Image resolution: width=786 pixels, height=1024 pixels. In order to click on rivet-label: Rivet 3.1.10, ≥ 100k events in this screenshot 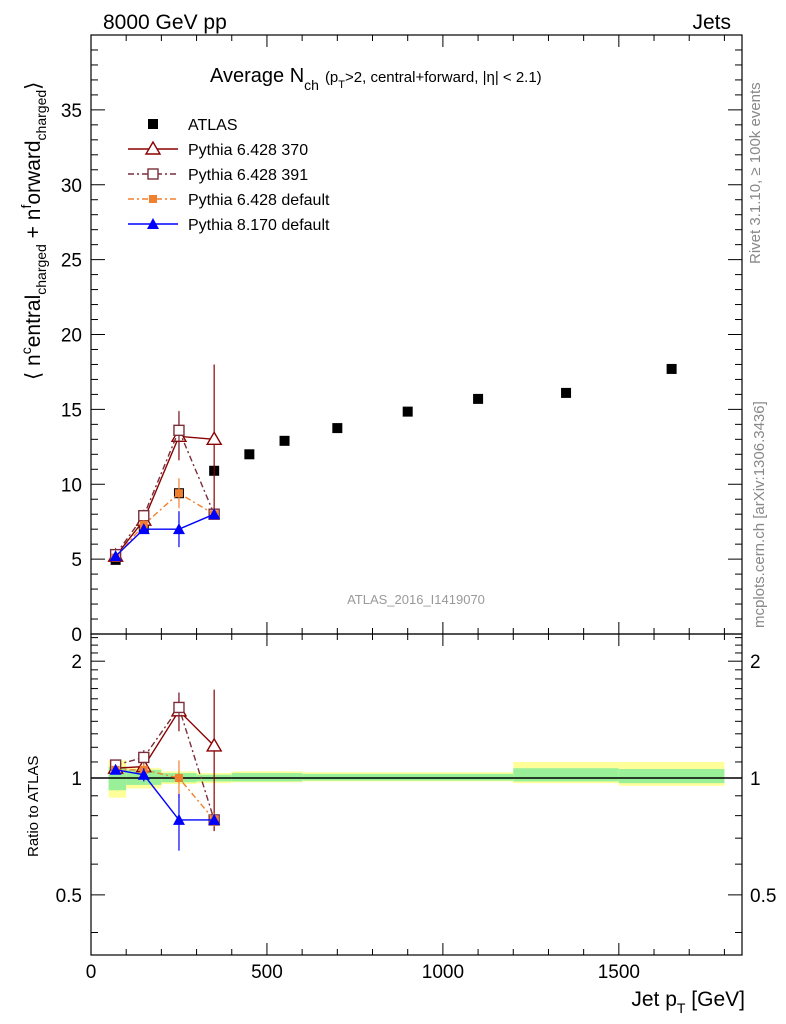, I will do `click(755, 173)`.